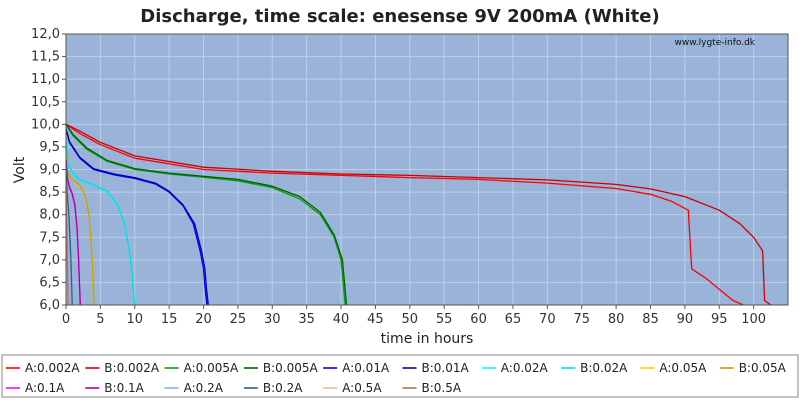 The image size is (800, 400). What do you see at coordinates (410, 319) in the screenshot?
I see `x-tick-label: 50` at bounding box center [410, 319].